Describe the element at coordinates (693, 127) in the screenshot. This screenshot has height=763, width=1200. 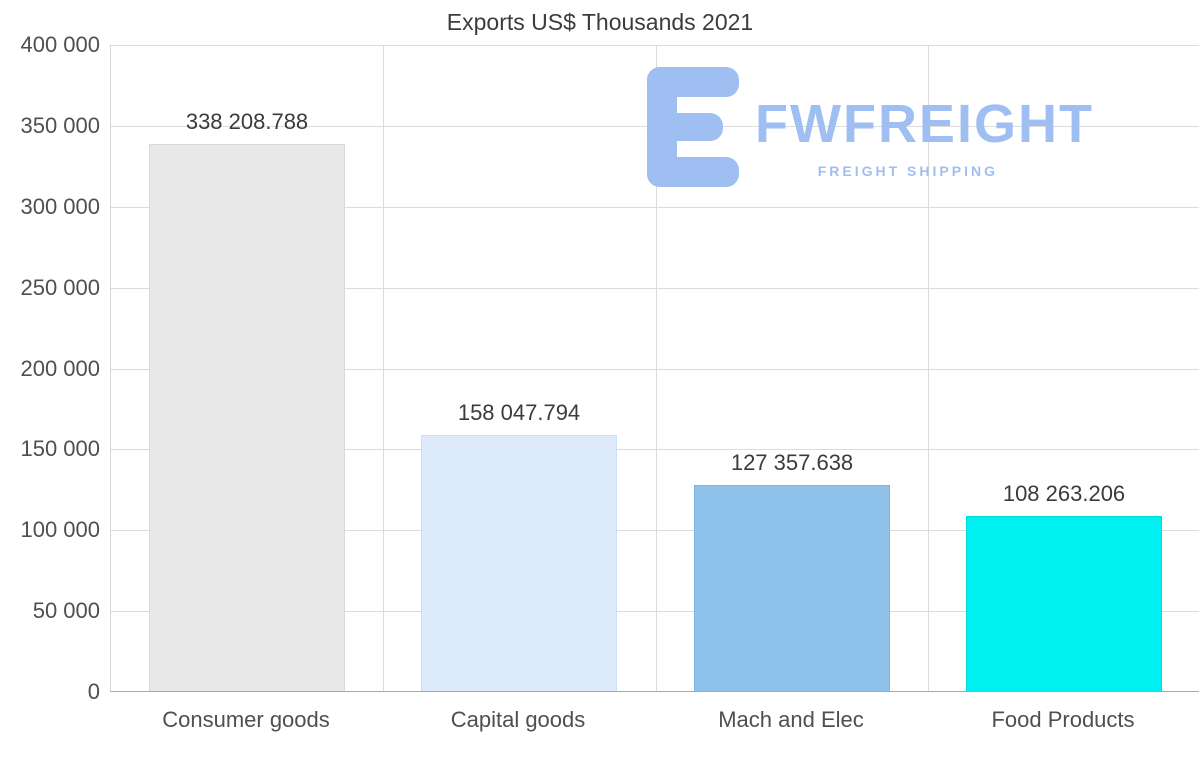
I see `fwfreight-logo-icon` at that location.